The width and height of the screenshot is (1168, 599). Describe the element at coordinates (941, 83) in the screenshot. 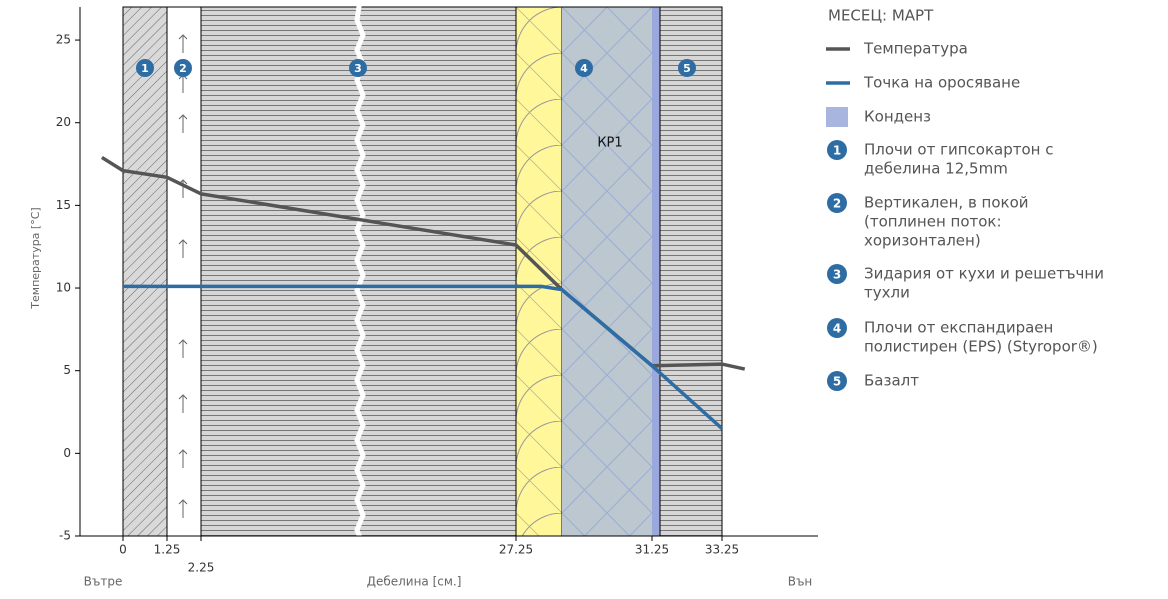

I see `legend-label: Точка на оросяване` at that location.